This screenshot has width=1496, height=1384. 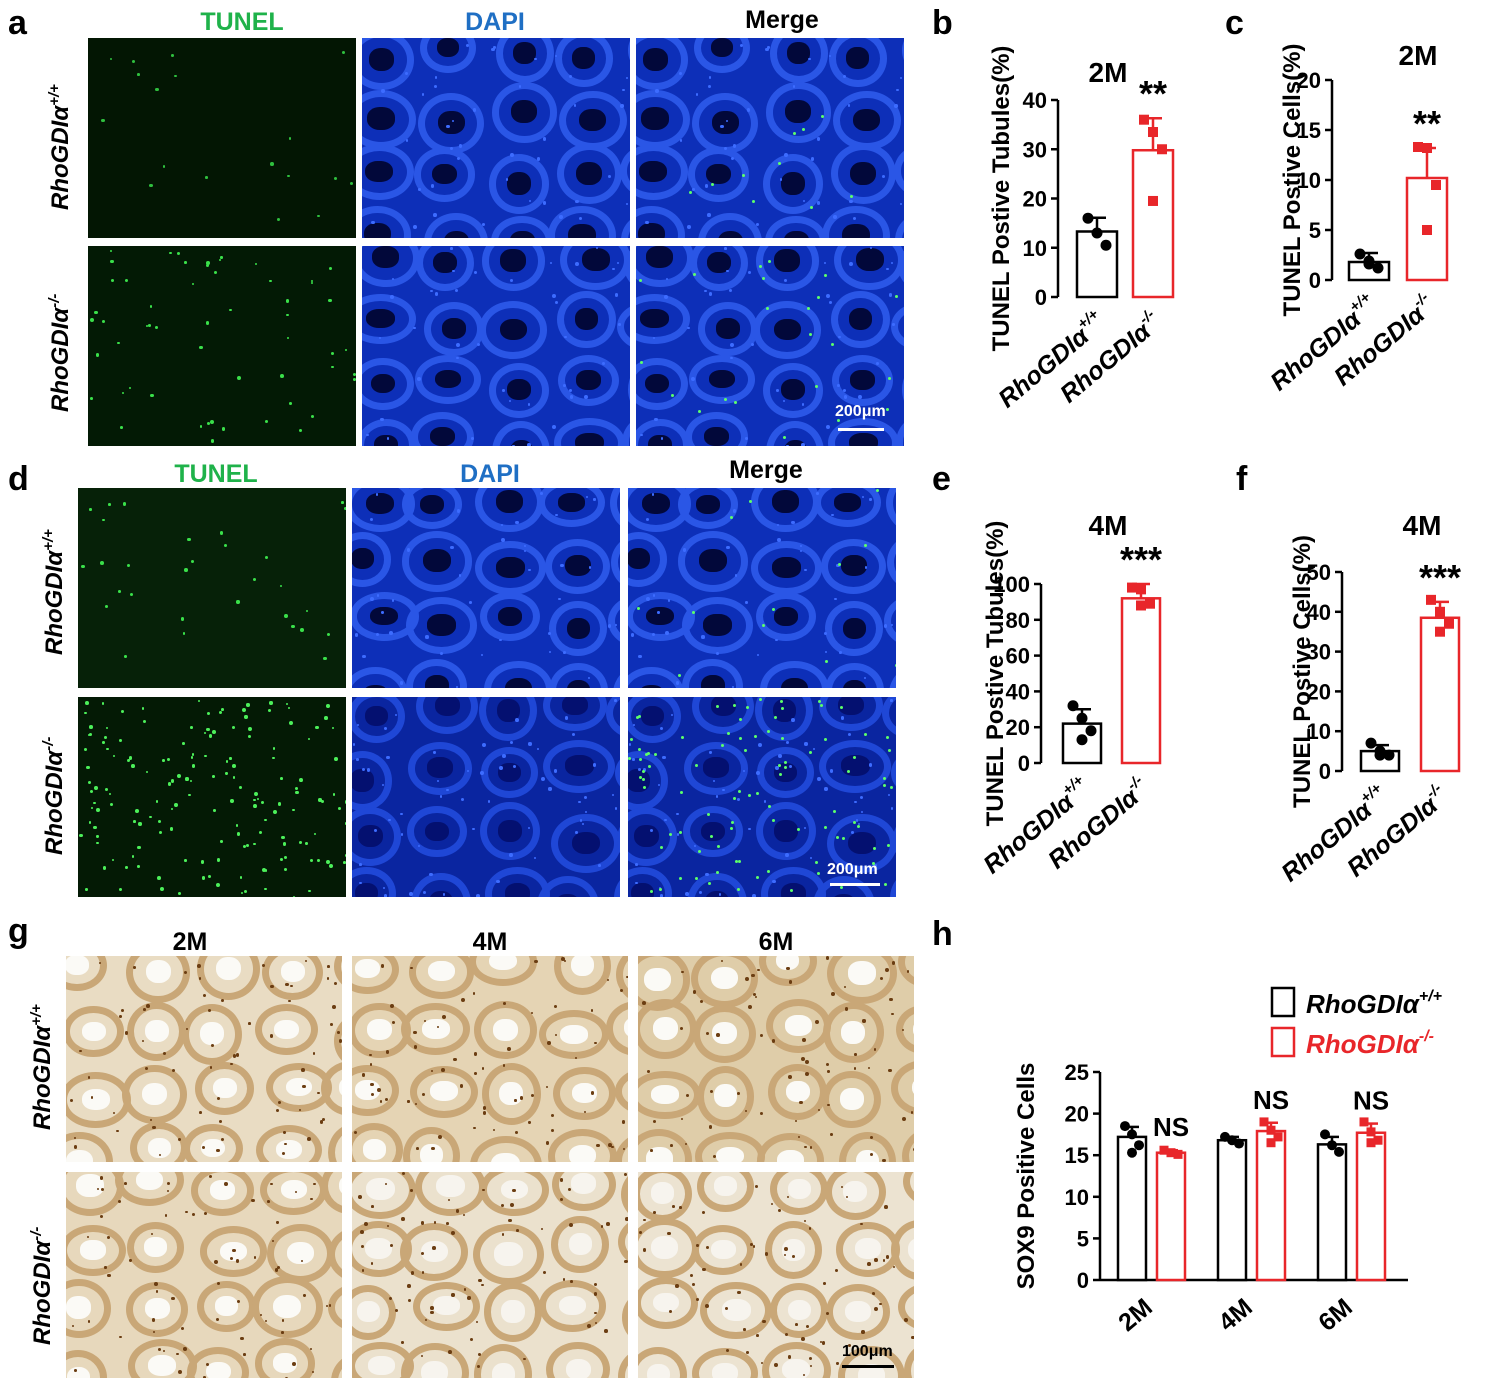 I want to click on scale-bar-label-g: 100μm, so click(x=867, y=1351).